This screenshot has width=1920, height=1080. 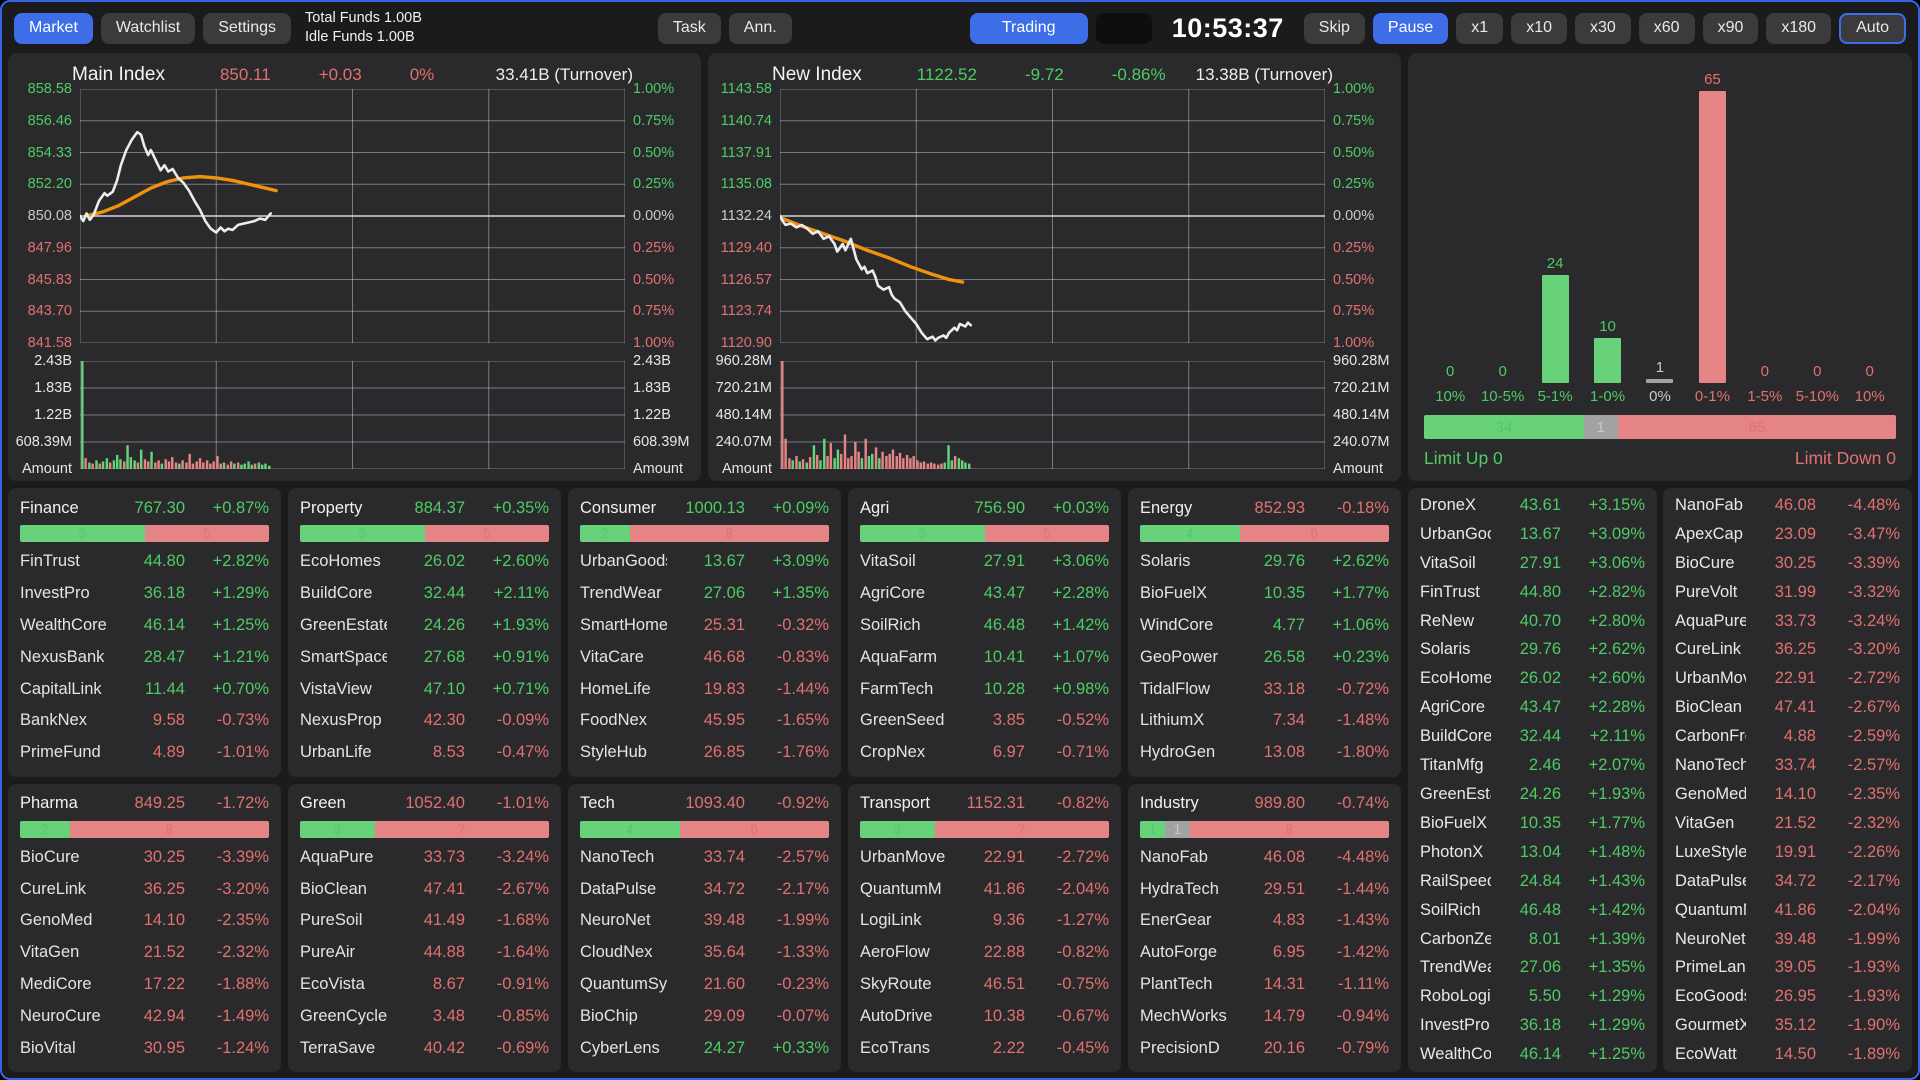 I want to click on stock-row: BioClean 47.41 -2.67%, so click(x=424, y=889).